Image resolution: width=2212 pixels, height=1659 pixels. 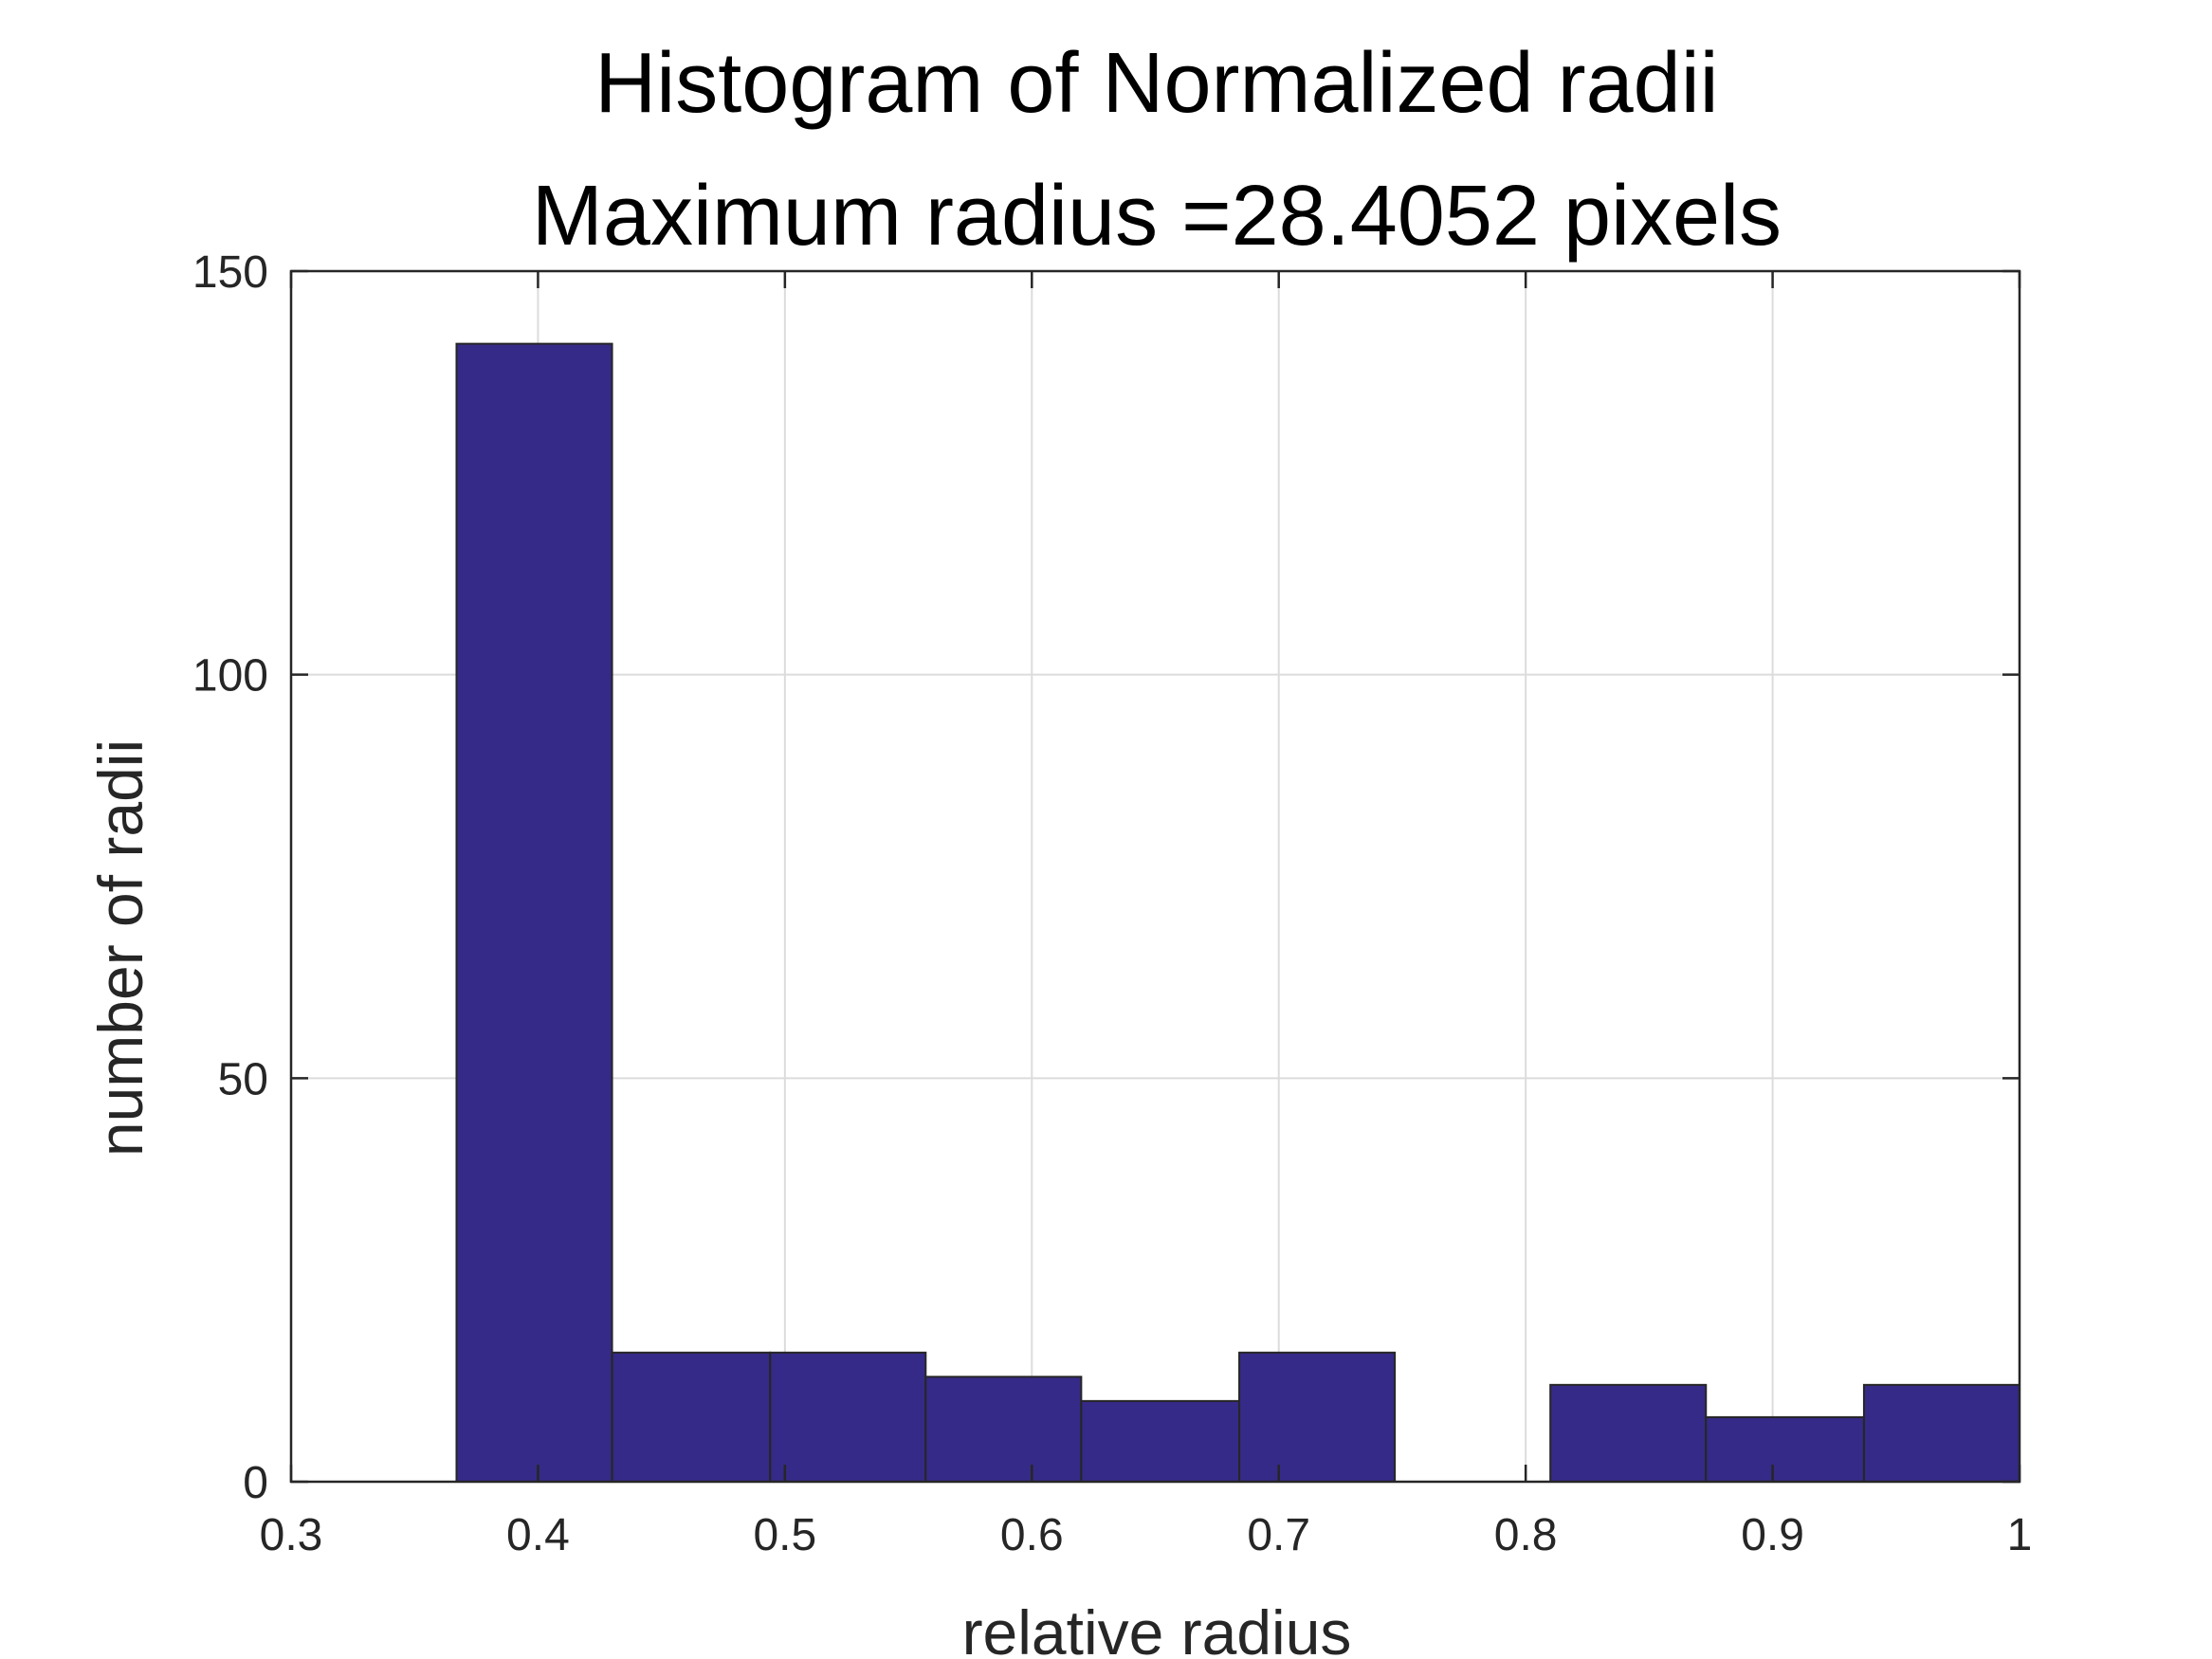 What do you see at coordinates (1772, 1535) in the screenshot?
I see `x-tick-label: 0.9` at bounding box center [1772, 1535].